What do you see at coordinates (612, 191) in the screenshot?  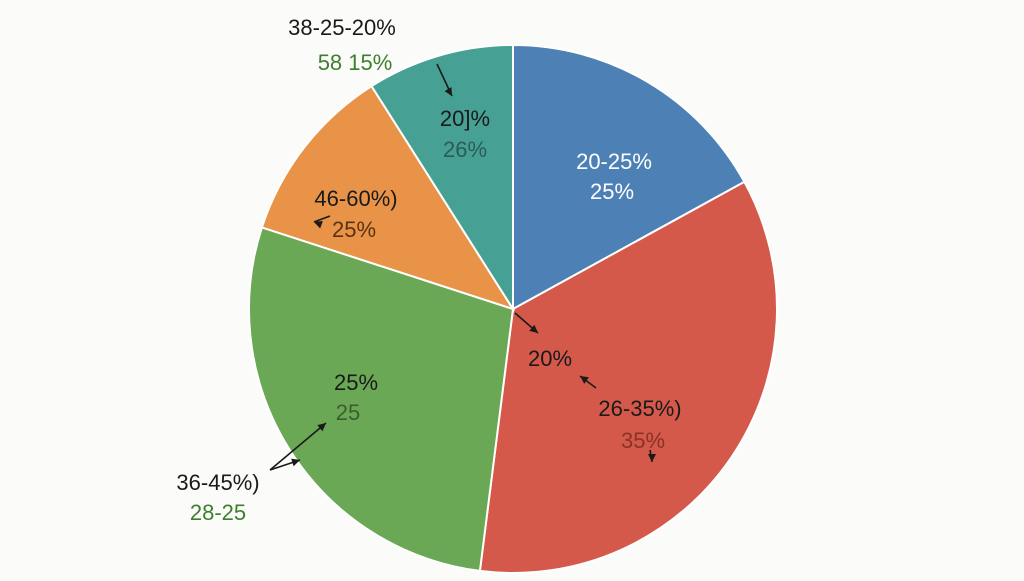 I see `slice-label-blue-1: 25%` at bounding box center [612, 191].